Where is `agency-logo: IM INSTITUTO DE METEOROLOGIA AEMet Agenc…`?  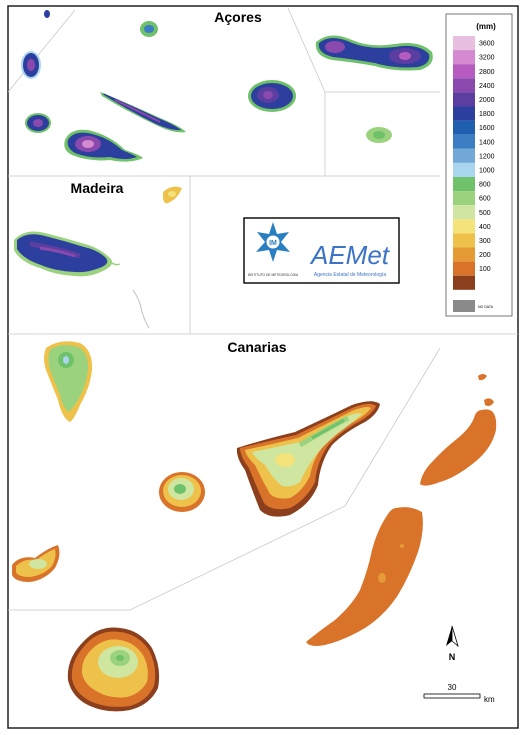 agency-logo: IM INSTITUTO DE METEOROLOGIA AEMet Agenc… is located at coordinates (321, 250).